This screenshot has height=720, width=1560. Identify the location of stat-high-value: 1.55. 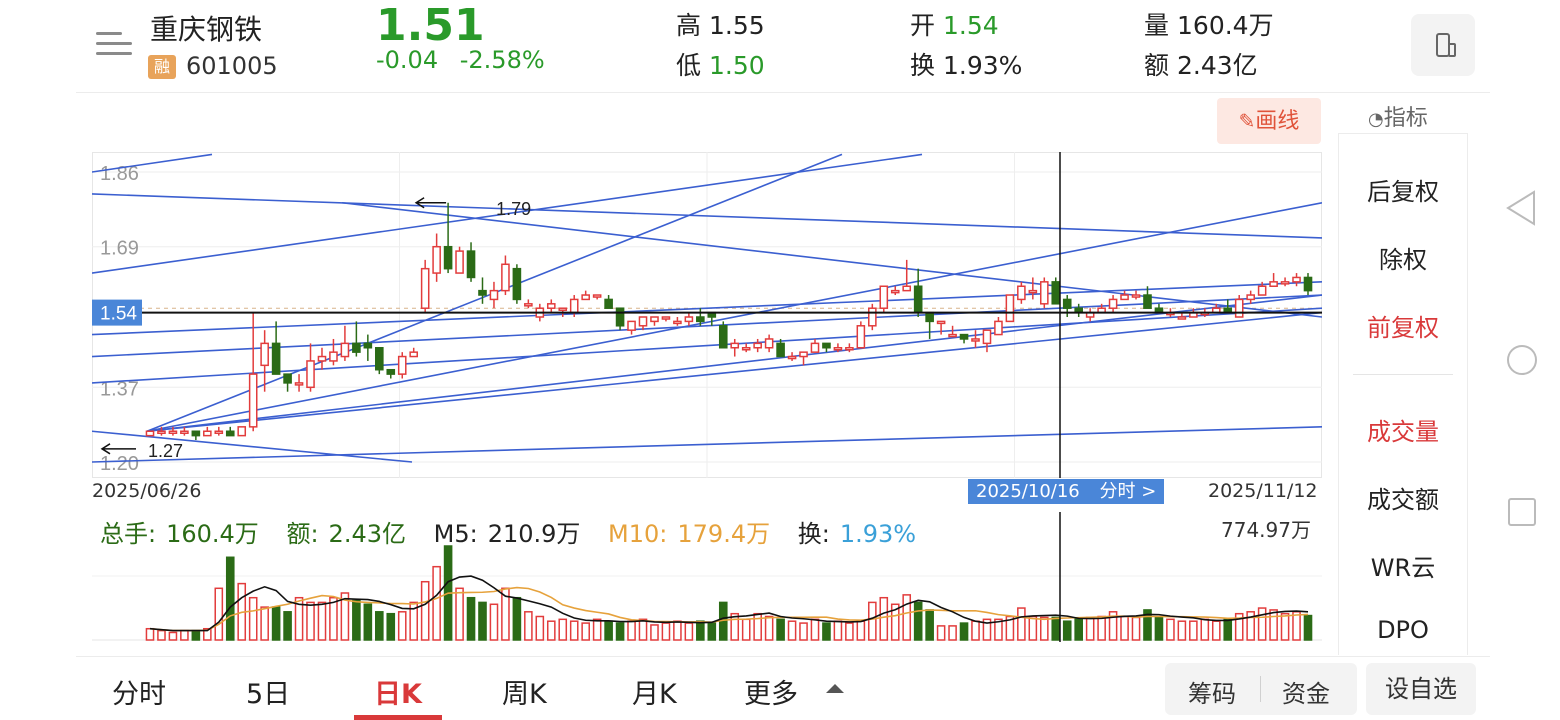
(737, 25).